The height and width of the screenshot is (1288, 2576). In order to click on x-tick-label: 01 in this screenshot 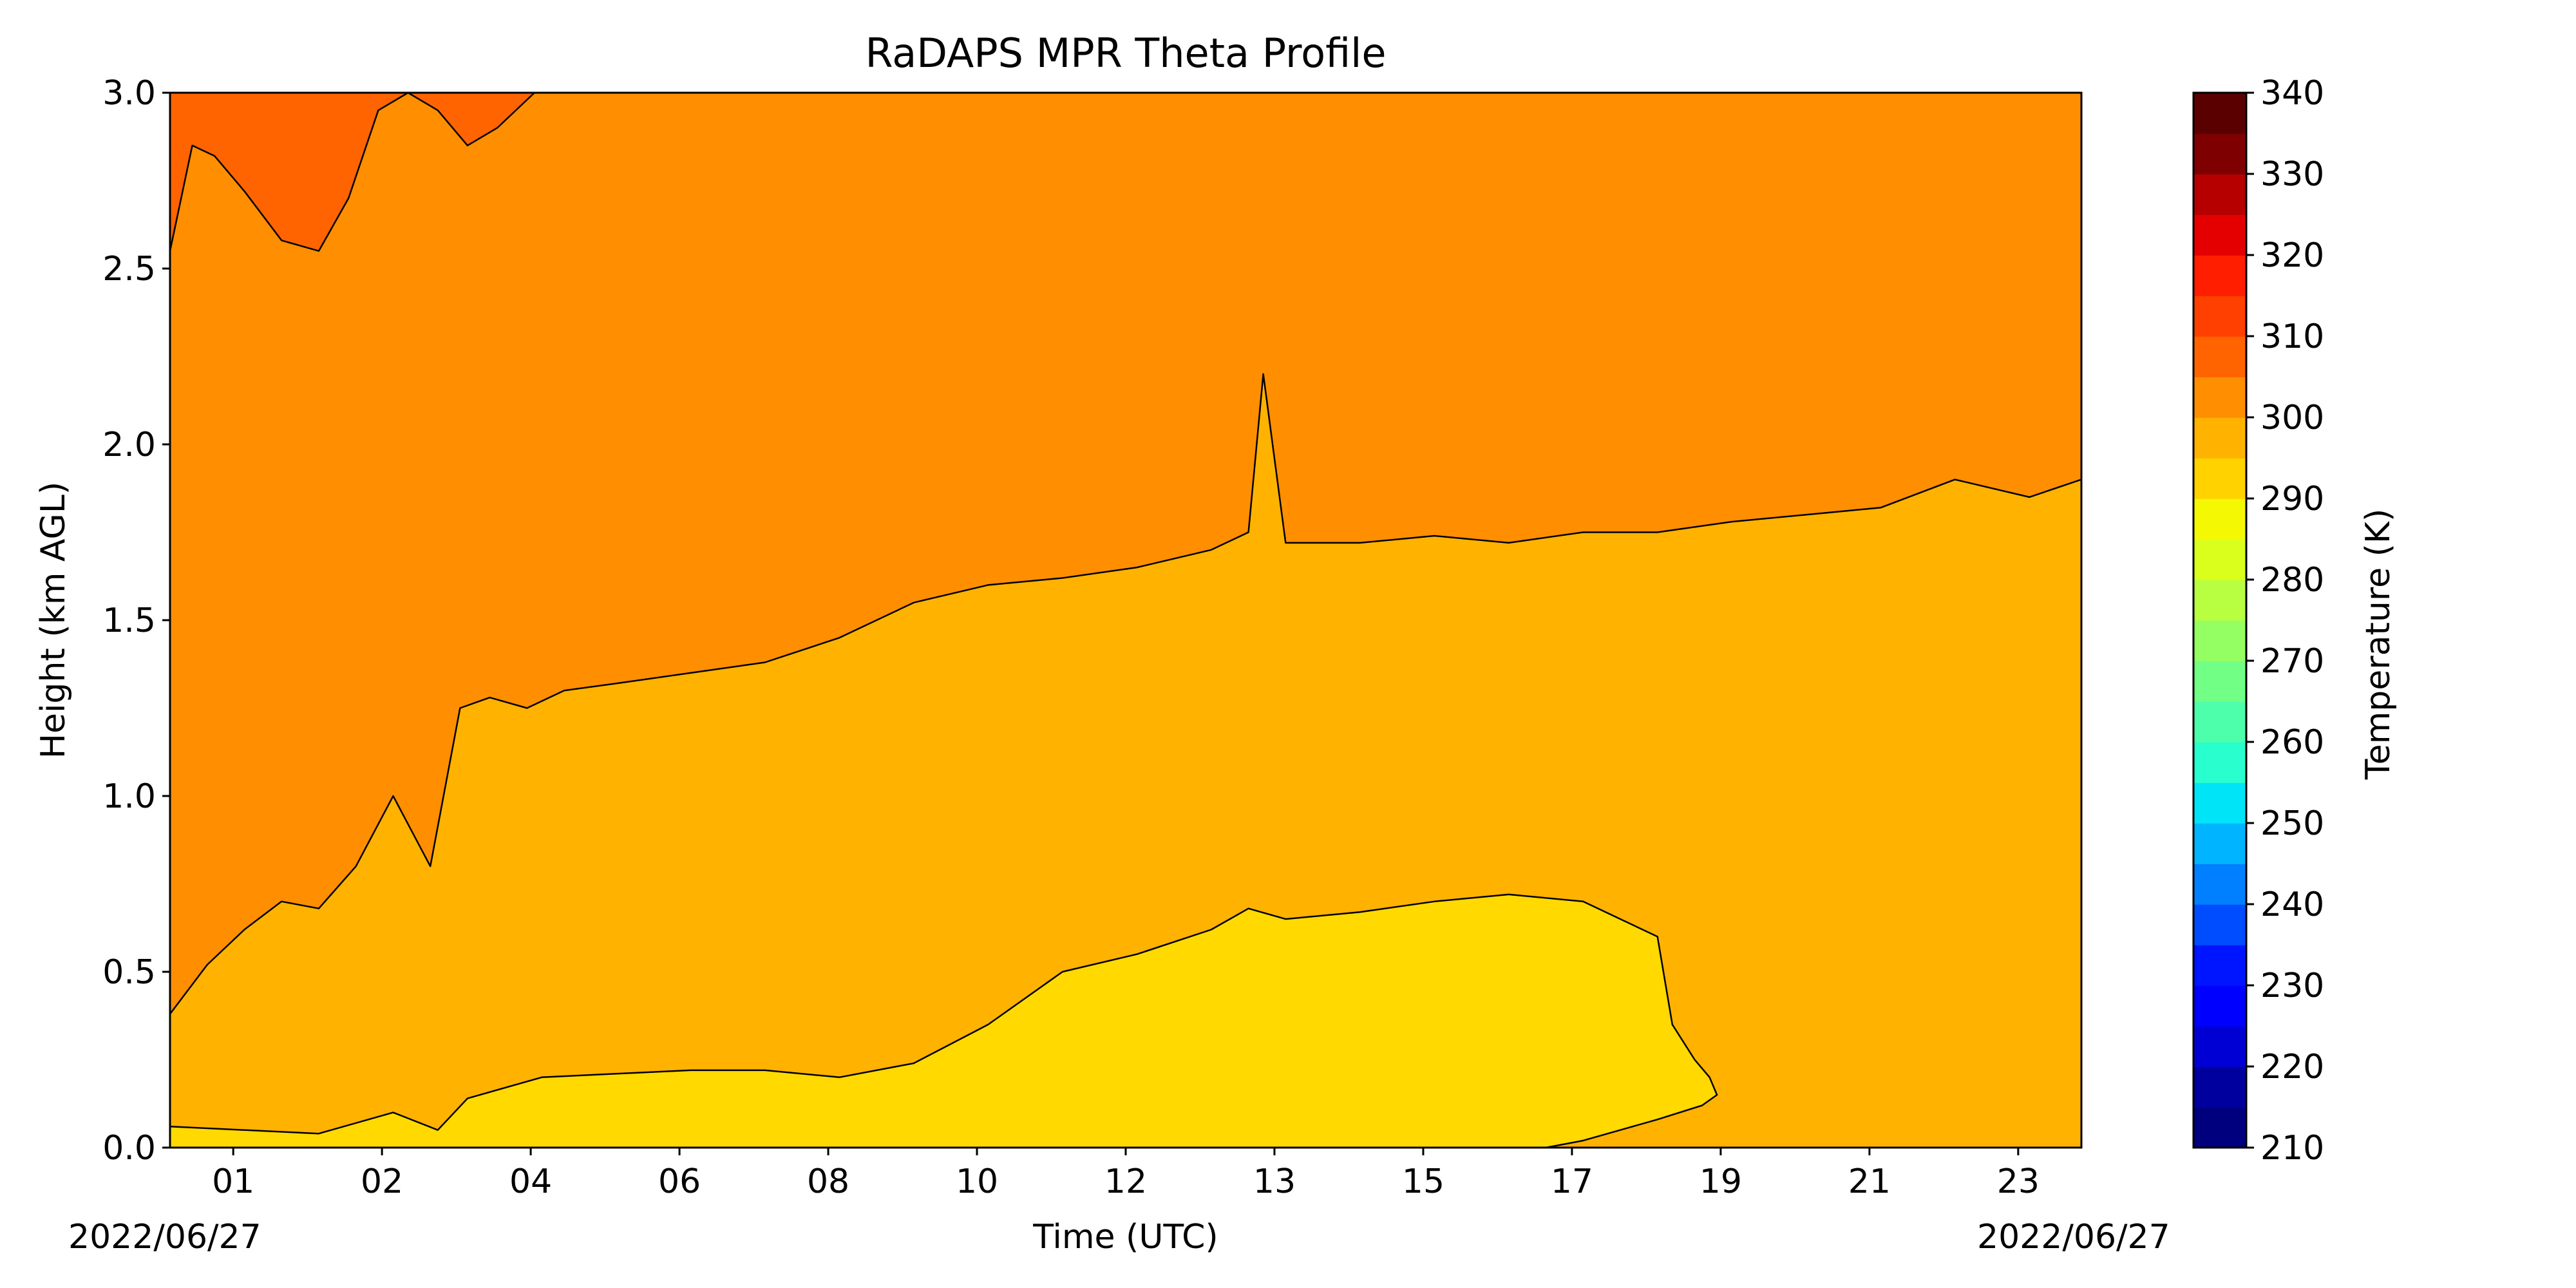, I will do `click(233, 1181)`.